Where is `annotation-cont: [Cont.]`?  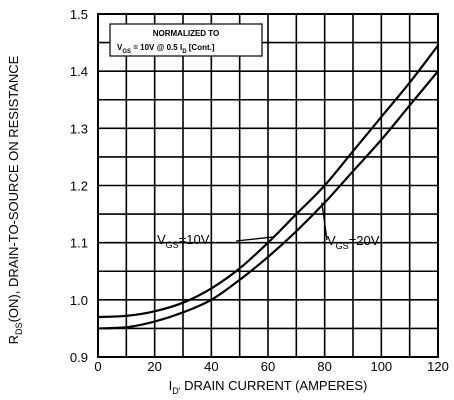 annotation-cont: [Cont.] is located at coordinates (201, 47).